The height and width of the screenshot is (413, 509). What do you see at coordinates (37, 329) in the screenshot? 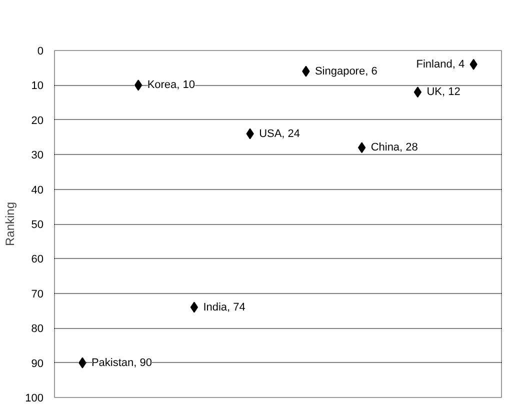
I see `y-tick-label: 80` at bounding box center [37, 329].